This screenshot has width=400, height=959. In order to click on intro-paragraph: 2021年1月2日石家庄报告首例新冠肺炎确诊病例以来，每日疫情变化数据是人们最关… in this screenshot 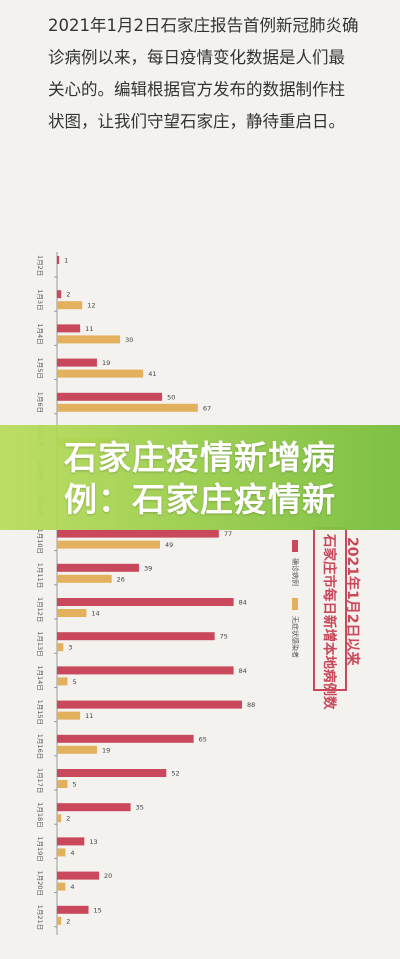, I will do `click(203, 73)`.